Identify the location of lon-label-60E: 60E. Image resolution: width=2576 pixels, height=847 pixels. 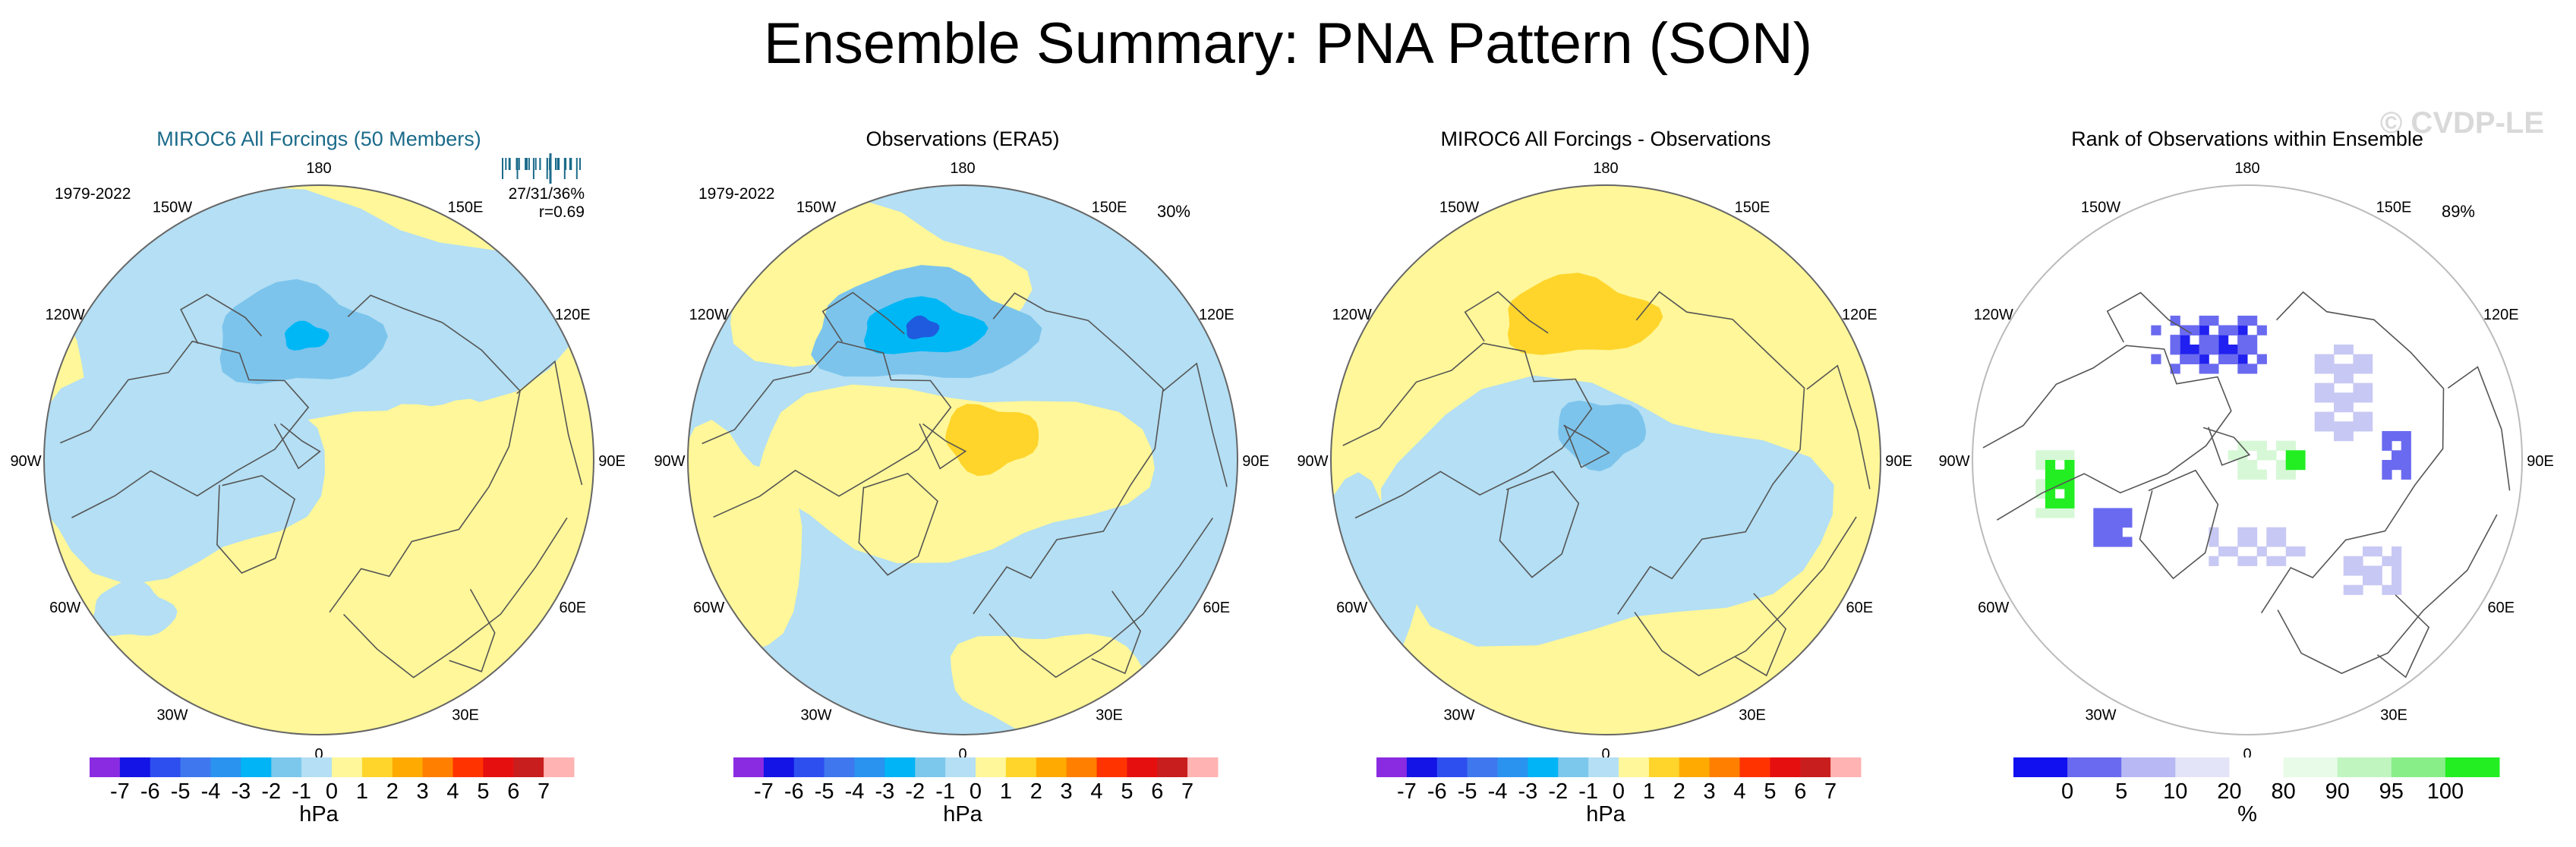
(1860, 608).